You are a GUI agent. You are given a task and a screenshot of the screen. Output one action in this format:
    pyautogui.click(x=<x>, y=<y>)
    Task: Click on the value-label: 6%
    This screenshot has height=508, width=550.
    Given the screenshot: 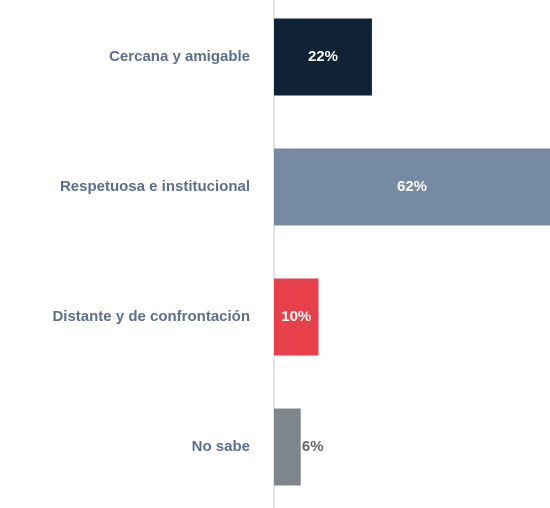 What is the action you would take?
    pyautogui.click(x=313, y=446)
    